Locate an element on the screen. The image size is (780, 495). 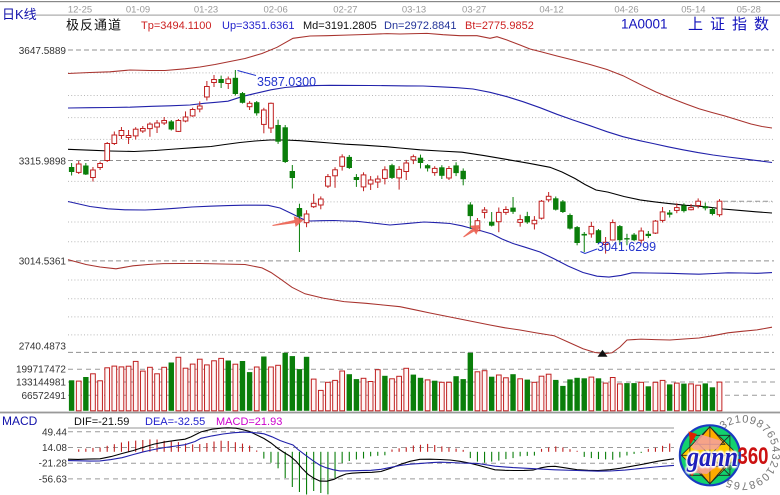
svg-text: 03-13 is located at coordinates (414, 10).